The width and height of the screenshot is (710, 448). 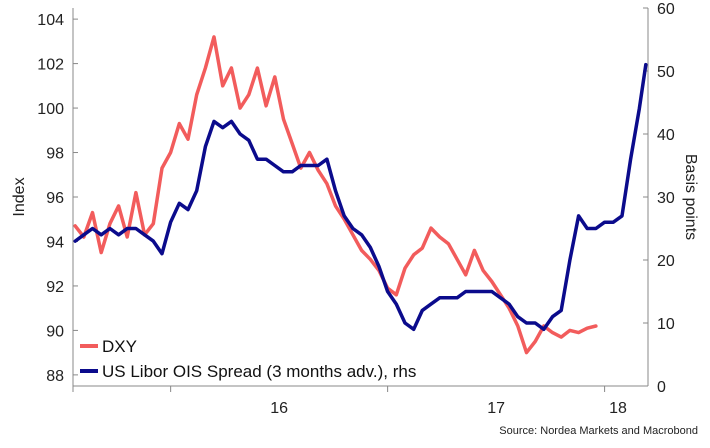 What do you see at coordinates (666, 72) in the screenshot?
I see `right-tick-label: 50` at bounding box center [666, 72].